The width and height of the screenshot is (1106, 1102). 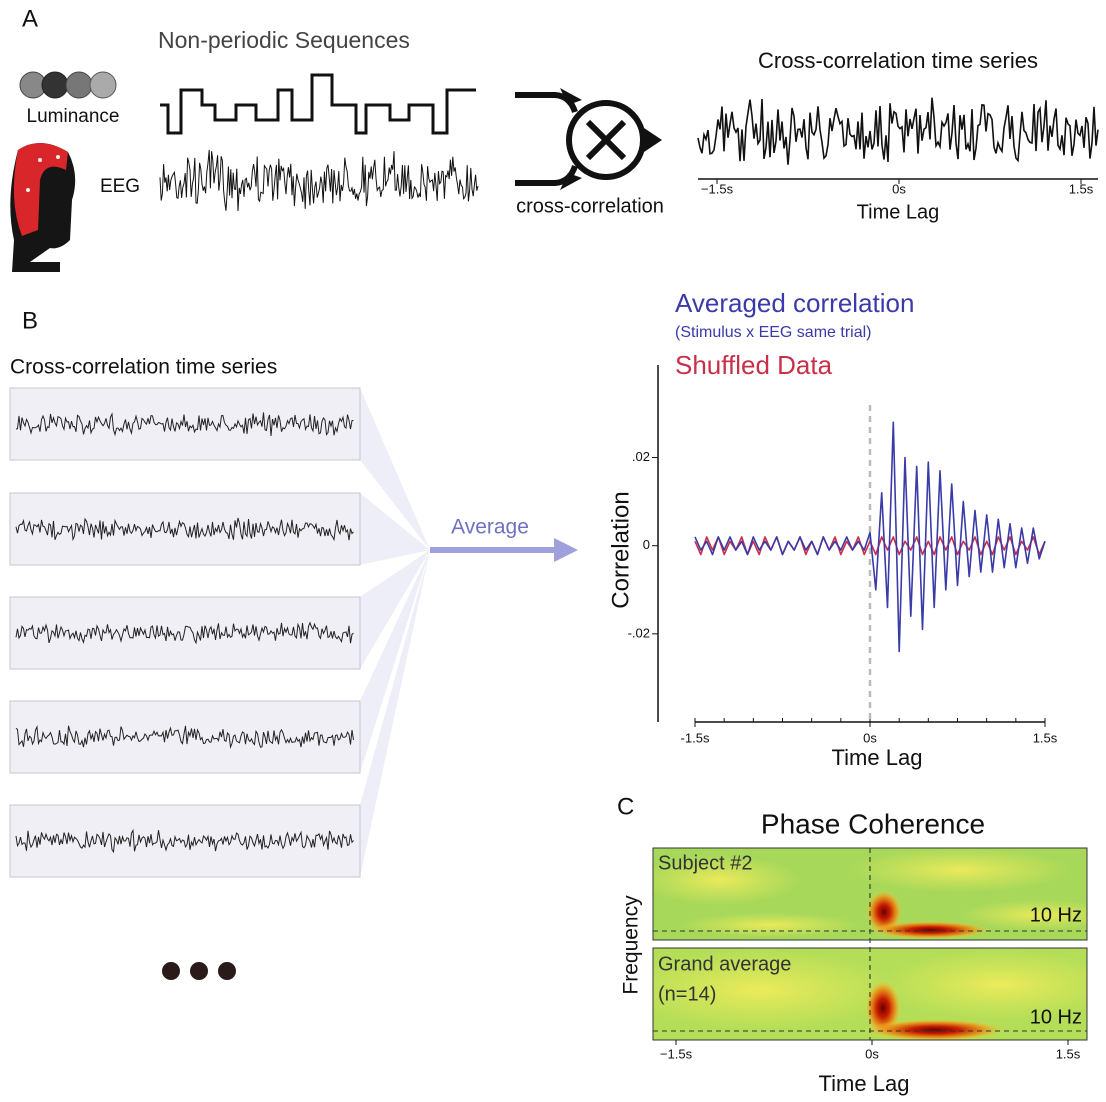 What do you see at coordinates (143, 367) in the screenshot?
I see `input-title: Cross-correlation time series` at bounding box center [143, 367].